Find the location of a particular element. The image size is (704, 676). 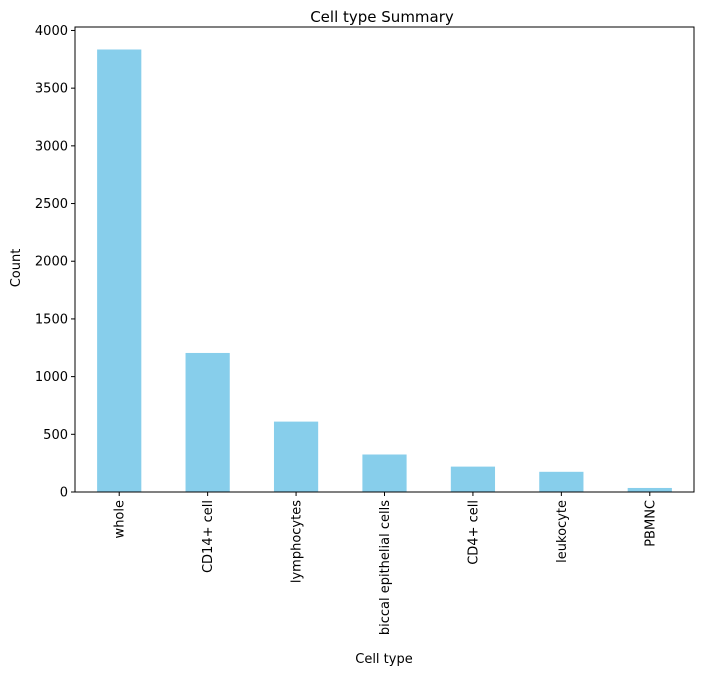

x-tick-label: leukocyte is located at coordinates (562, 531).